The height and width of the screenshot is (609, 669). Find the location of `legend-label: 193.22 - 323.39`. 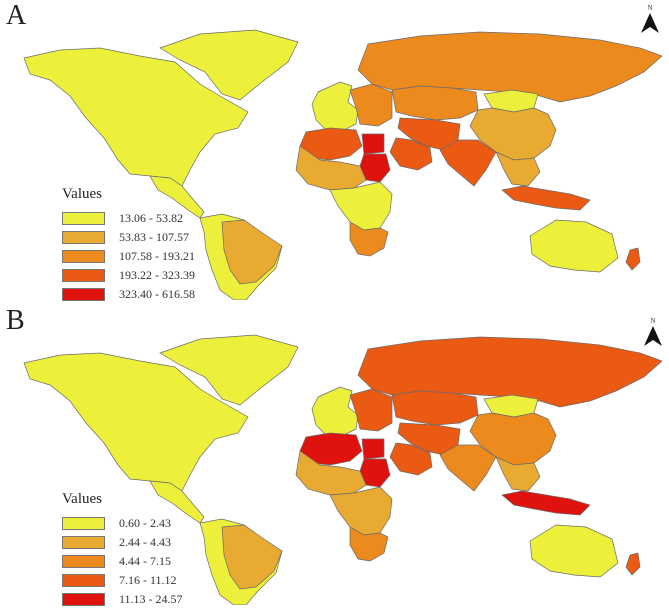

legend-label: 193.22 - 323.39 is located at coordinates (157, 275).